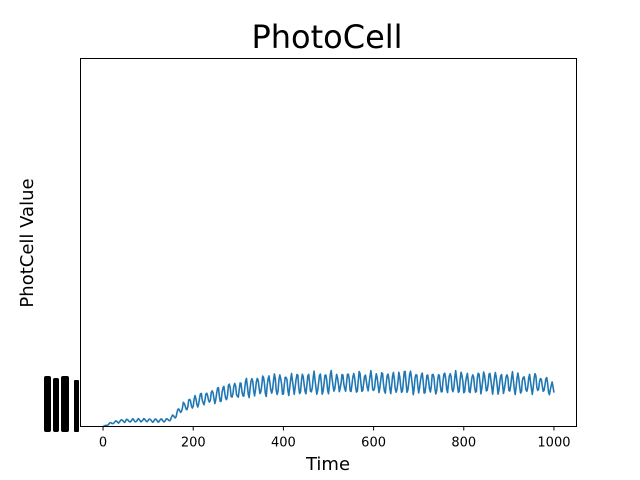 Image resolution: width=640 pixels, height=480 pixels. What do you see at coordinates (373, 443) in the screenshot?
I see `x-tick-label-600: 600` at bounding box center [373, 443].